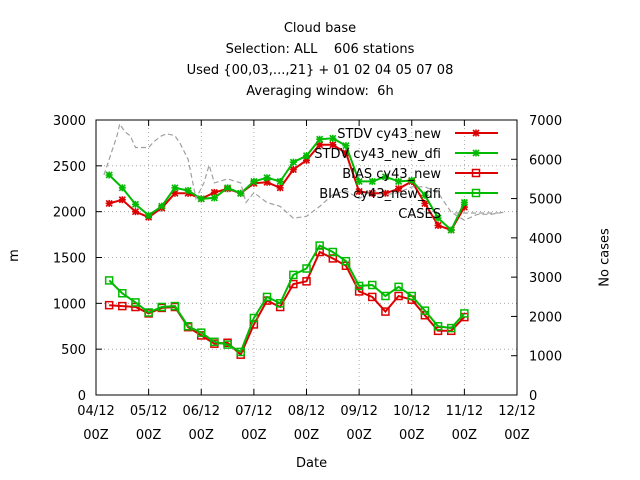 The image size is (640, 480). Describe the element at coordinates (545, 239) in the screenshot. I see `y2-tick-label: 4000` at that location.